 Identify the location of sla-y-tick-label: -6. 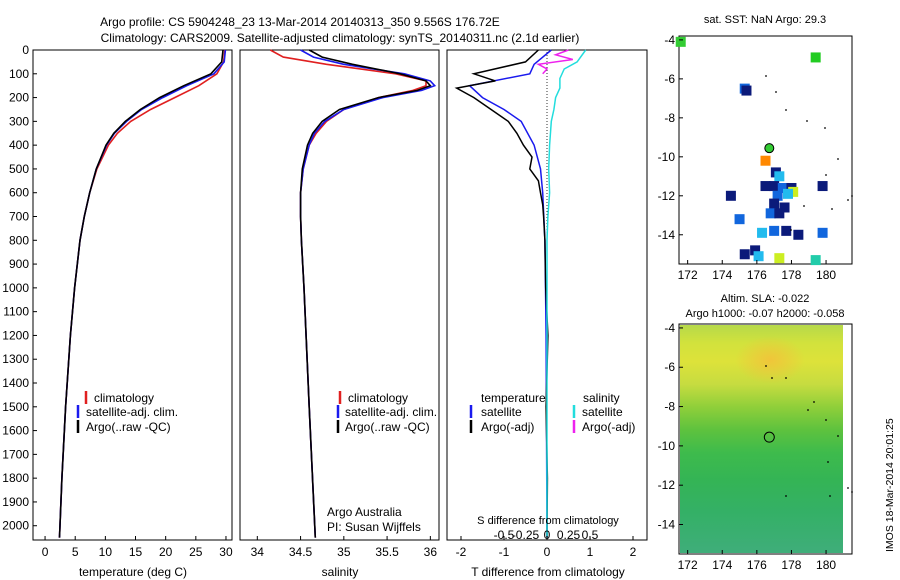
(669, 367).